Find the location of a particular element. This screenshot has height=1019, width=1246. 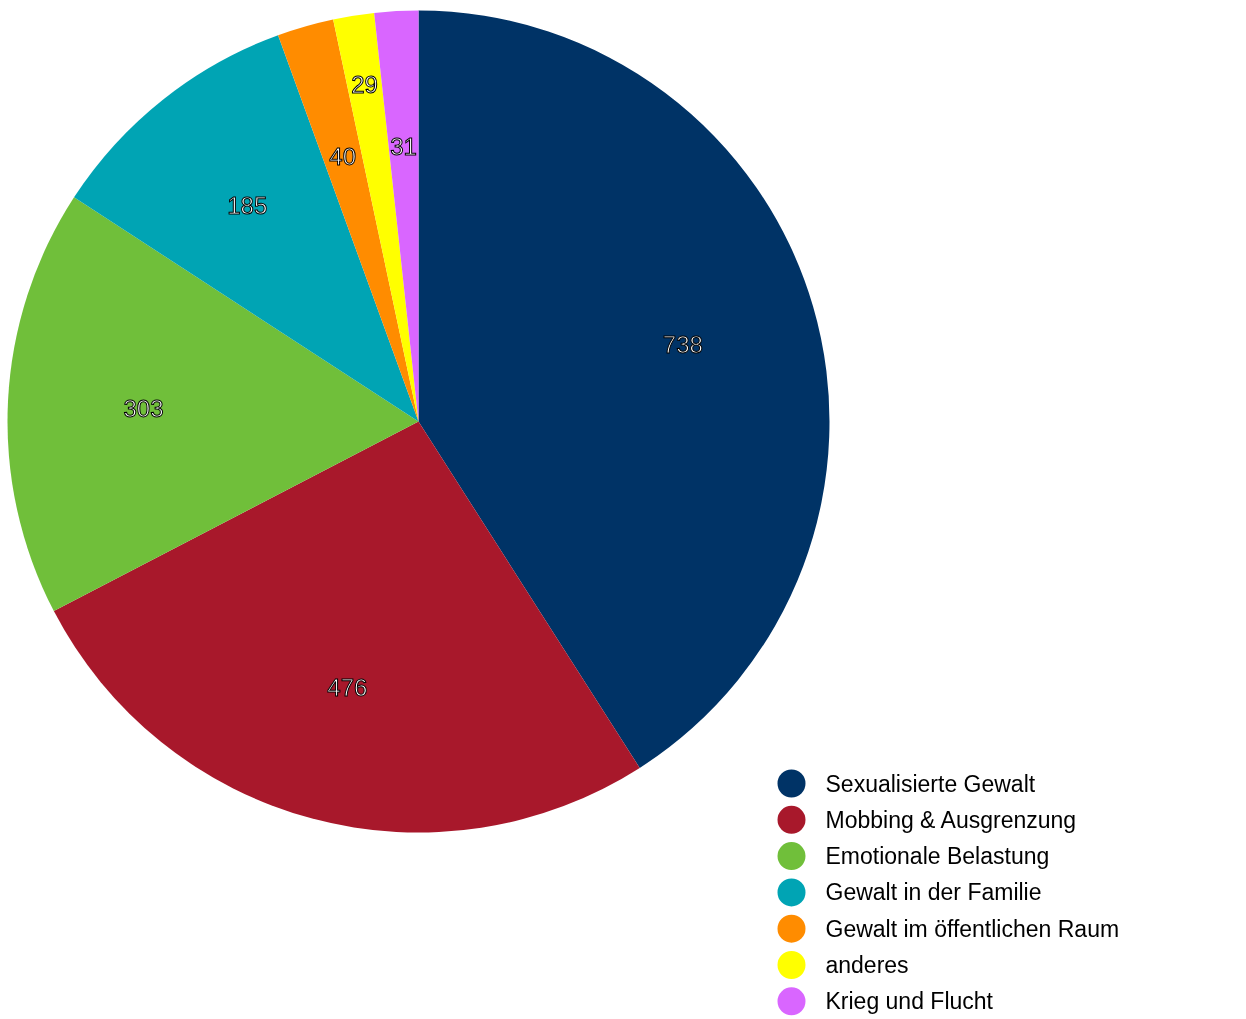

legend-label: Gewalt in der Familie is located at coordinates (933, 892).